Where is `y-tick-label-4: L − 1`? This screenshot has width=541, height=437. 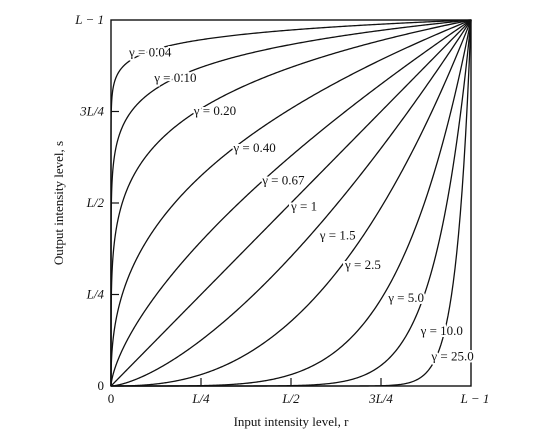
y-tick-label-4: L − 1 is located at coordinates (89, 19).